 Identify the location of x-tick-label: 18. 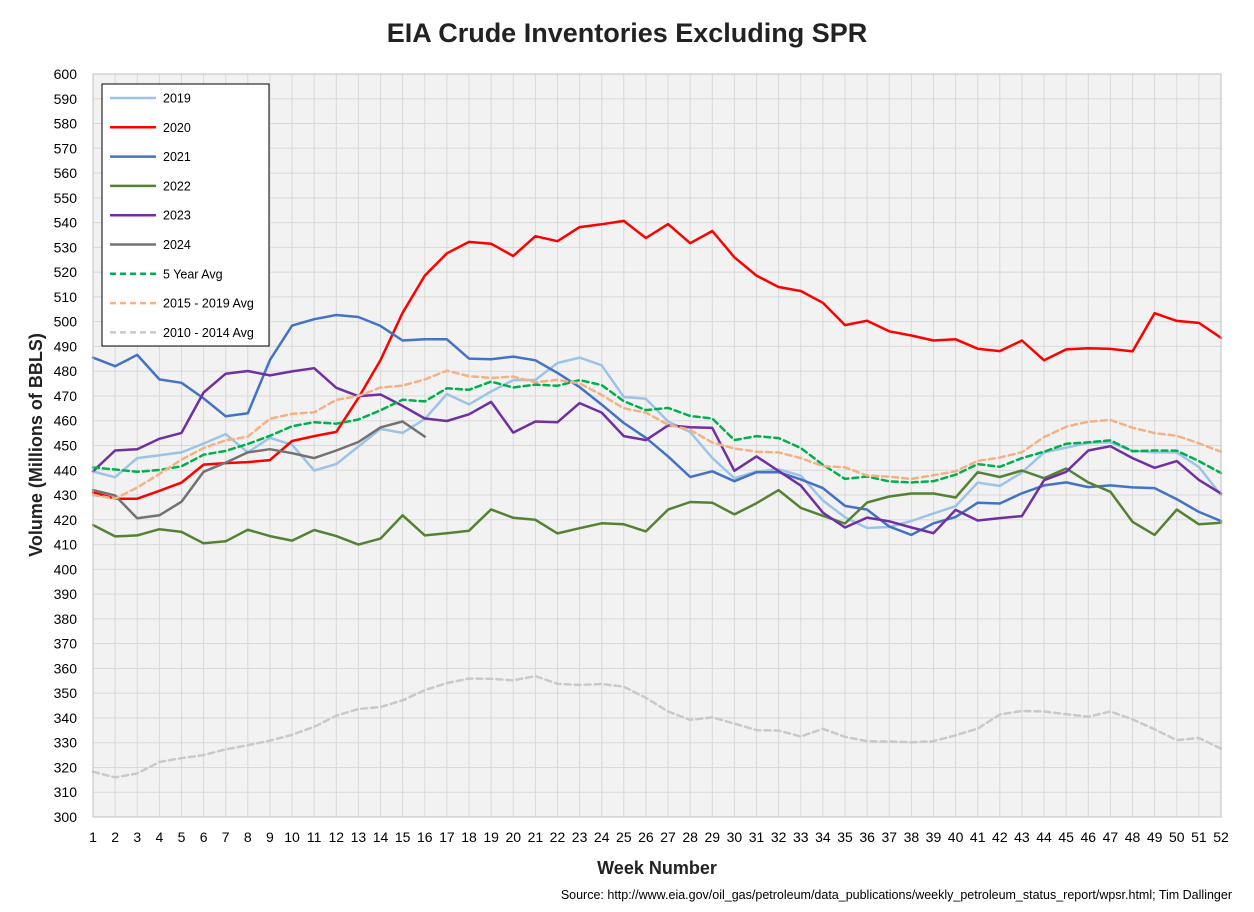
(469, 837).